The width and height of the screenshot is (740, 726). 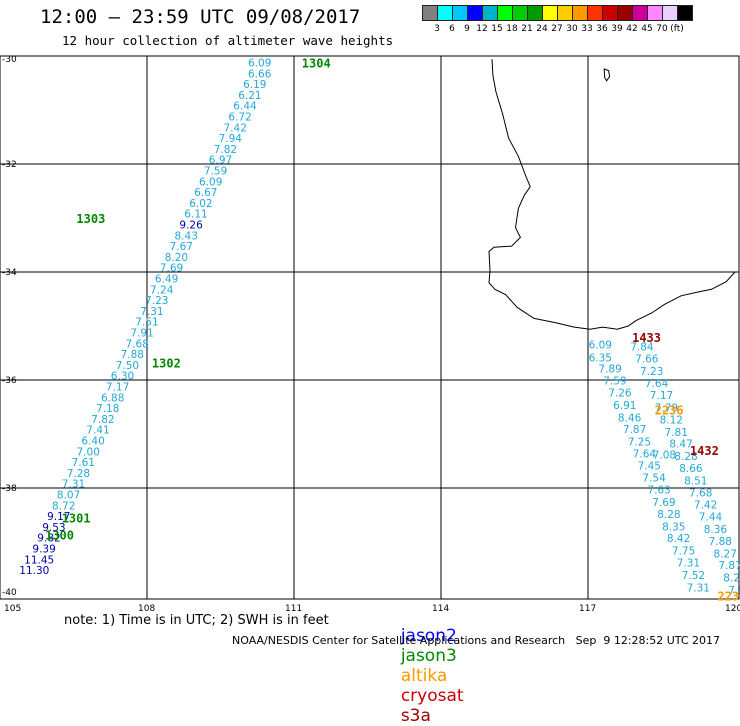 I want to click on wave-height-value: 7.08, so click(x=664, y=456).